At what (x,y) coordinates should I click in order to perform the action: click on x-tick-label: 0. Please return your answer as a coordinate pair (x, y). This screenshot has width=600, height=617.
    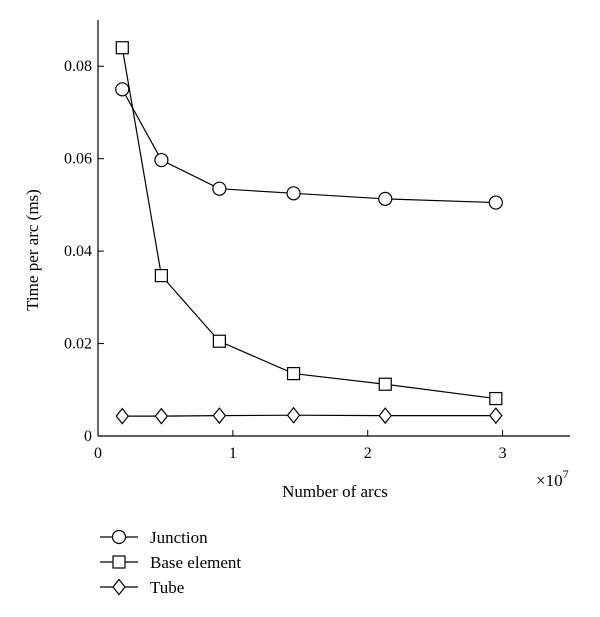
    Looking at the image, I should click on (98, 453).